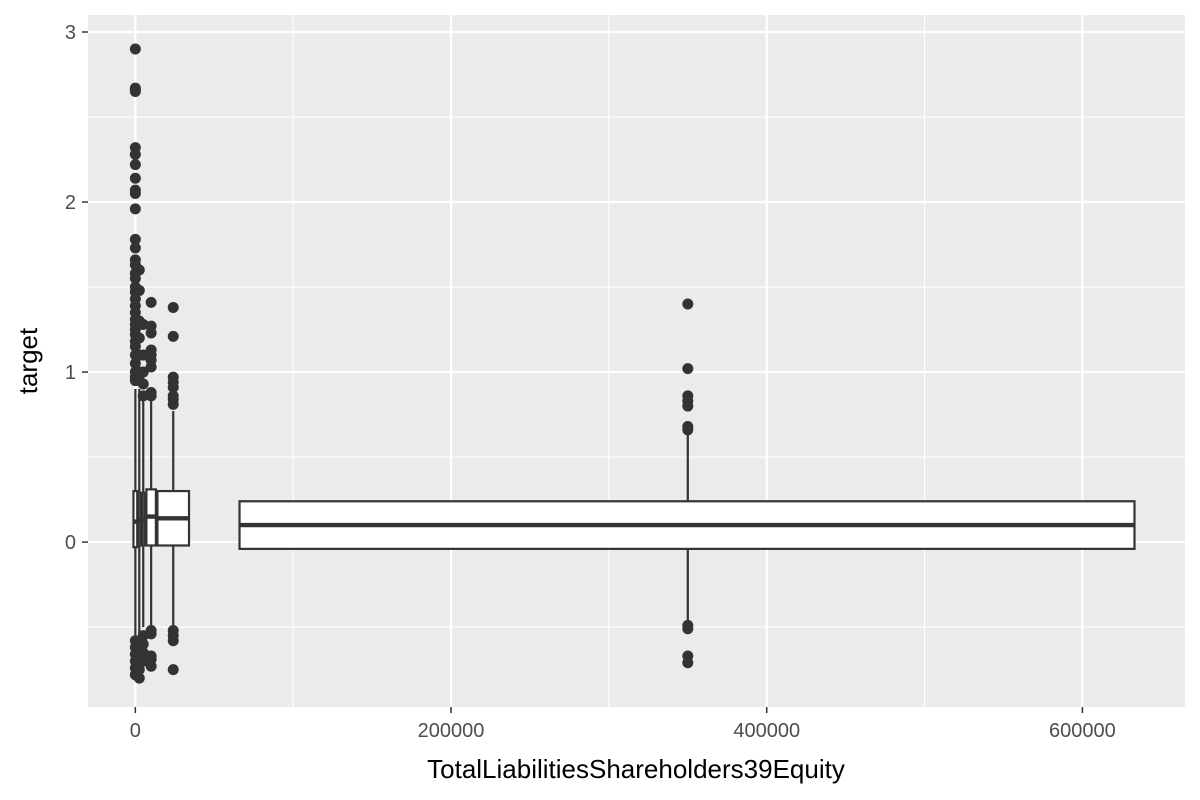  I want to click on y-tick-label: 1, so click(70, 373).